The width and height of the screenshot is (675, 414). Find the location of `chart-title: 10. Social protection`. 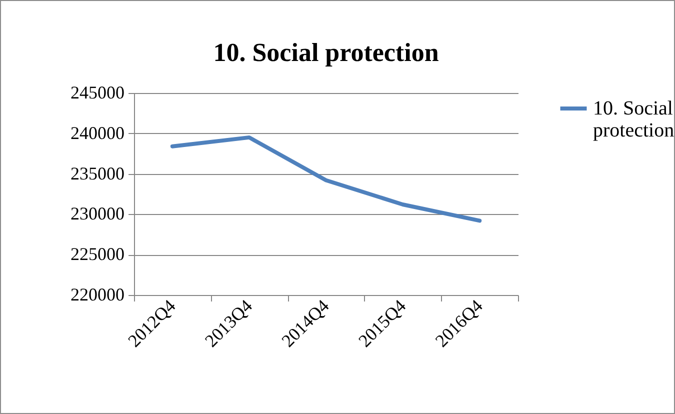

chart-title: 10. Social protection is located at coordinates (326, 52).